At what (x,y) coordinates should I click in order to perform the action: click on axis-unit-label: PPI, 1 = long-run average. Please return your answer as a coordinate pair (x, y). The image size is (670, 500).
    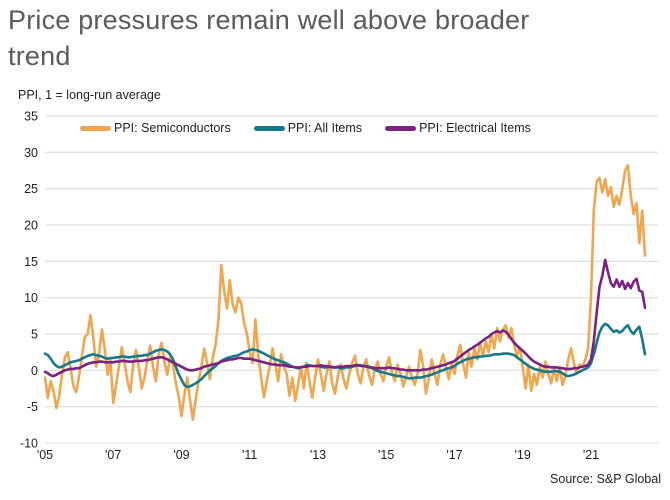
    Looking at the image, I should click on (89, 95).